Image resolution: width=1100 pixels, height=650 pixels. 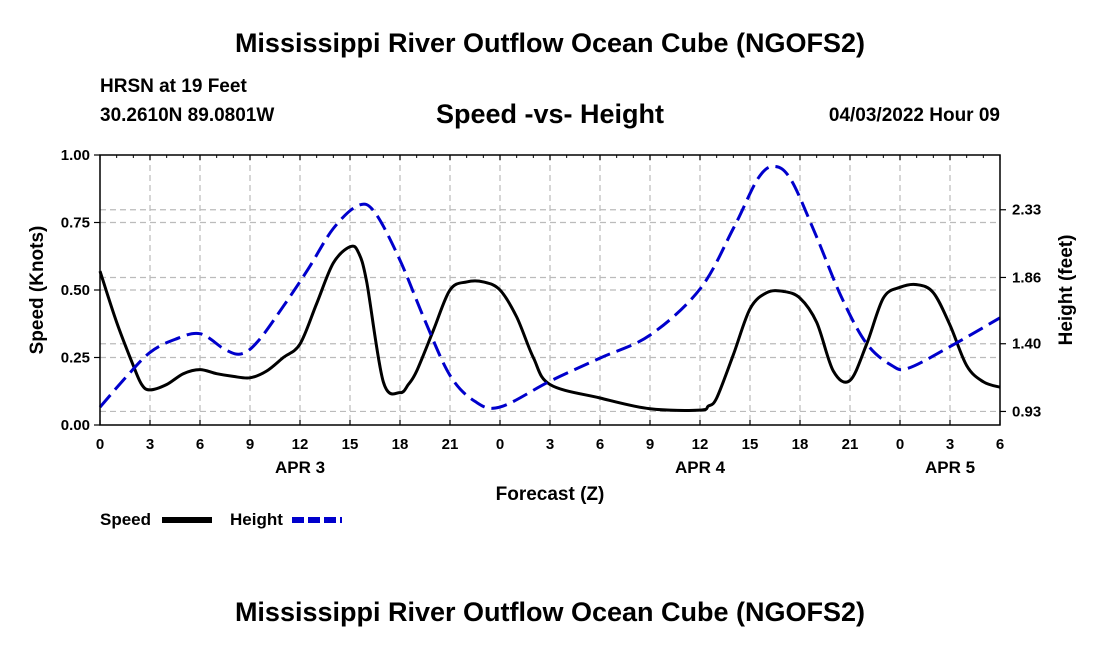 What do you see at coordinates (1026, 411) in the screenshot?
I see `y2-tick-label: 0.93` at bounding box center [1026, 411].